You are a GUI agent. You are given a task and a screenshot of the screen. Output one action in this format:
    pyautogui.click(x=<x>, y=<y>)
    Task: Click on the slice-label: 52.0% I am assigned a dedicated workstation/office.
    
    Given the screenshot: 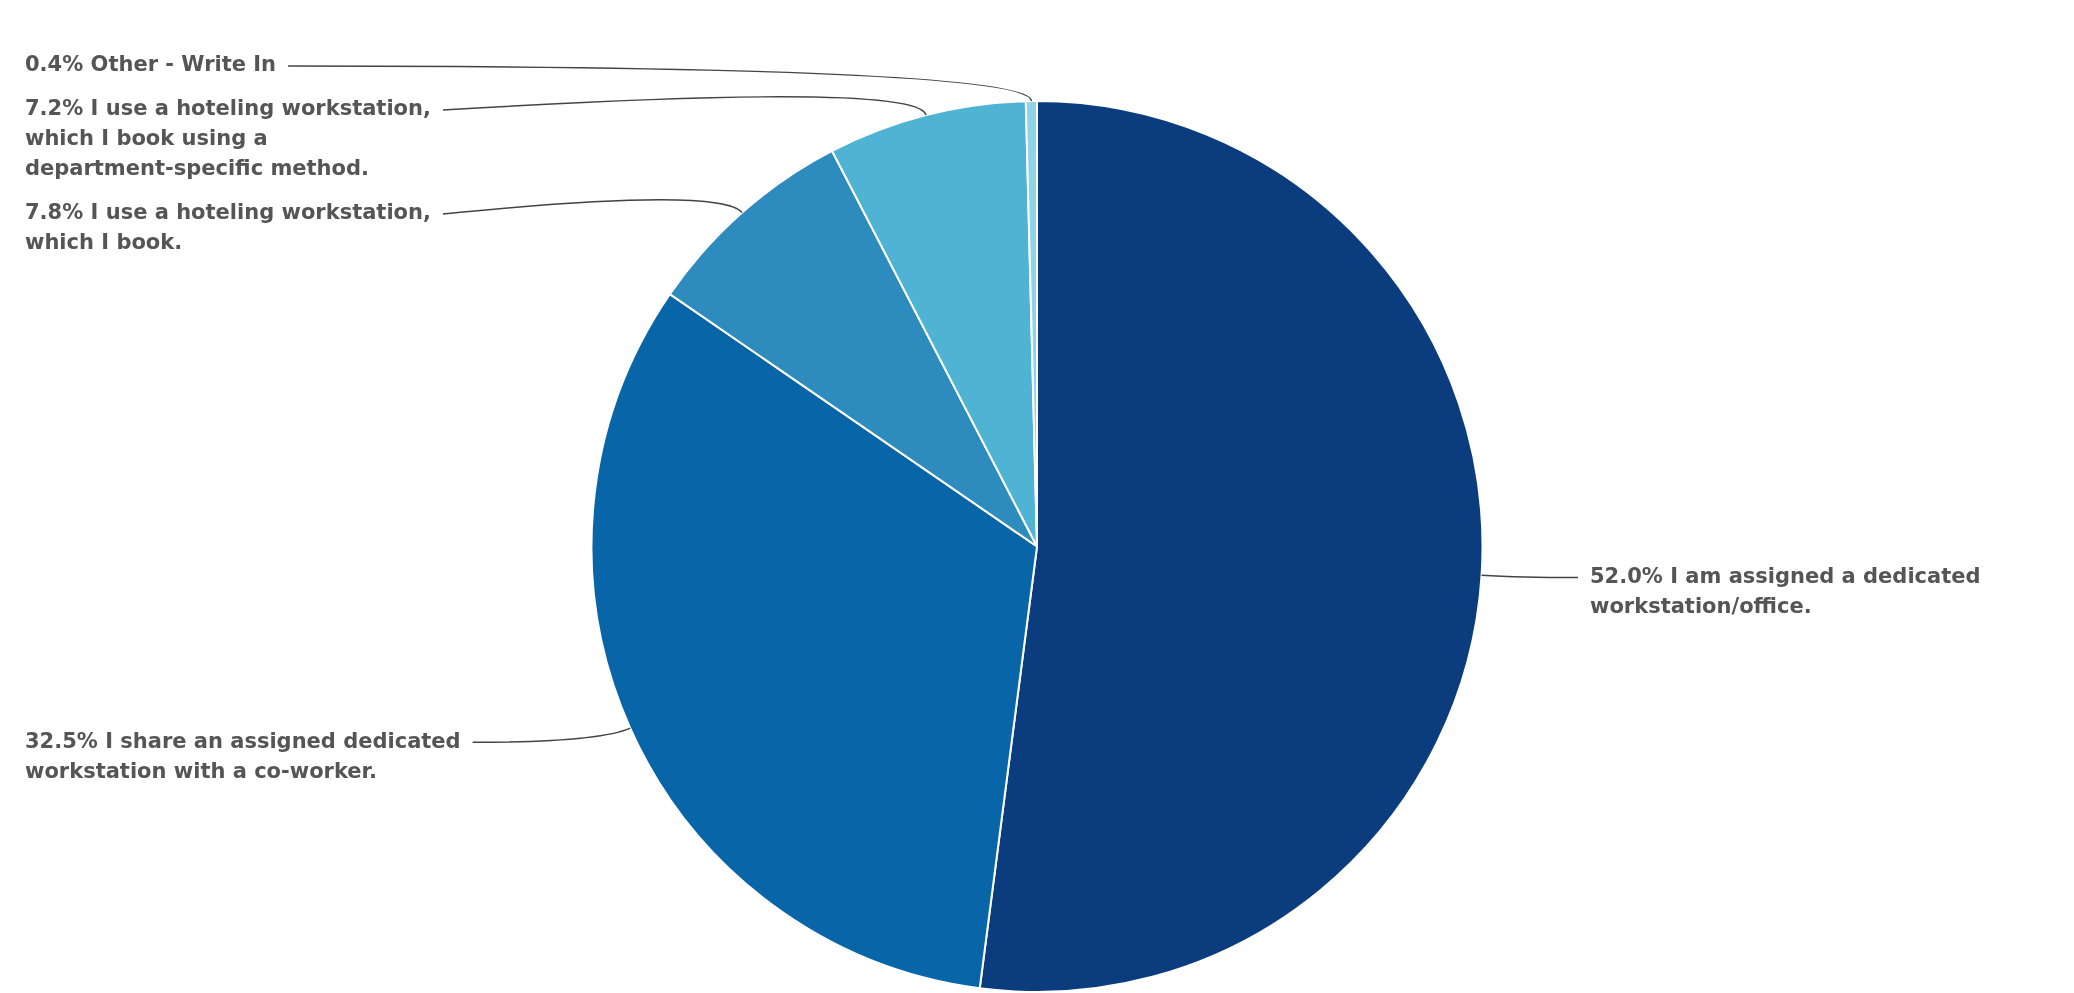 What is the action you would take?
    pyautogui.click(x=1785, y=590)
    